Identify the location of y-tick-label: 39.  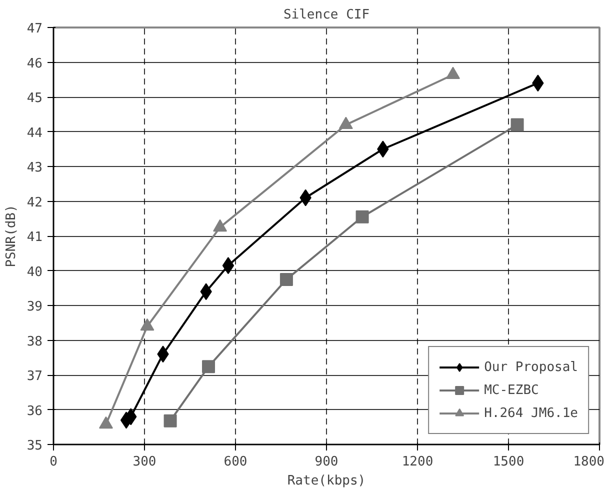
(34, 307).